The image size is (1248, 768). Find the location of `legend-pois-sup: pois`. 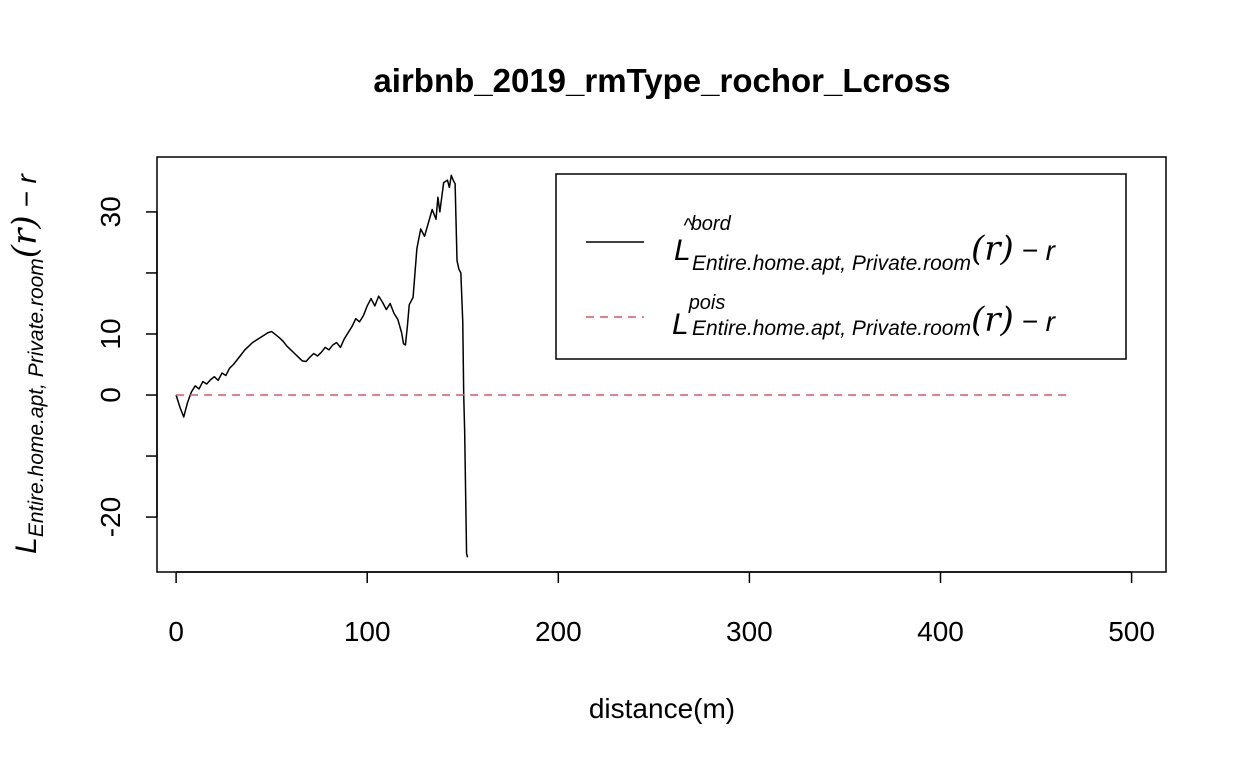

legend-pois-sup: pois is located at coordinates (707, 303).